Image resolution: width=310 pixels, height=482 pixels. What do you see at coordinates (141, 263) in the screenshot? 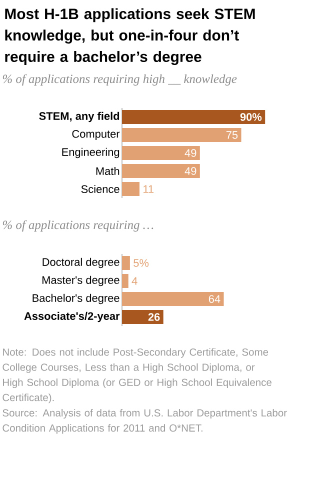
I see `data-label: 5%` at bounding box center [141, 263].